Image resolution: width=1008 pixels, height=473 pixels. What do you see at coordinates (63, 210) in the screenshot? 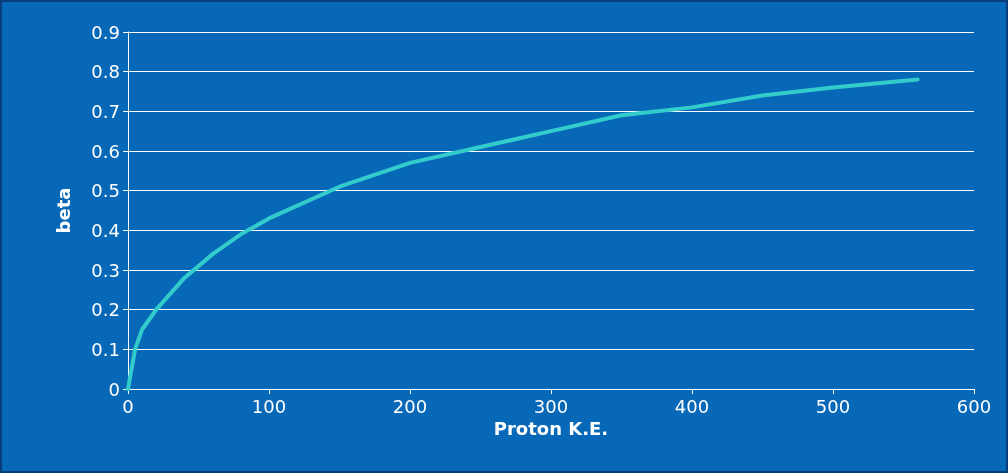
I see `y-axis-title: beta` at bounding box center [63, 210].